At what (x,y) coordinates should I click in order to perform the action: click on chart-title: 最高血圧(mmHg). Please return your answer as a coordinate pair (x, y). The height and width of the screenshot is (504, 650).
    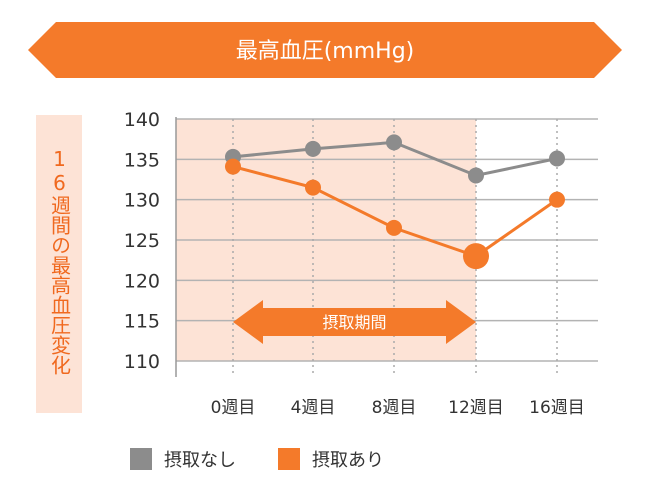
    Looking at the image, I should click on (325, 51).